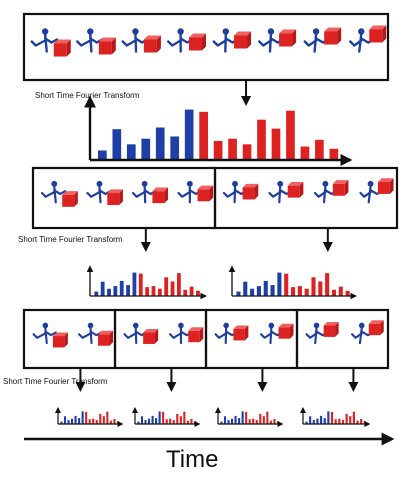 This screenshot has height=492, width=413. What do you see at coordinates (192, 460) in the screenshot?
I see `time-axis-label: Time` at bounding box center [192, 460].